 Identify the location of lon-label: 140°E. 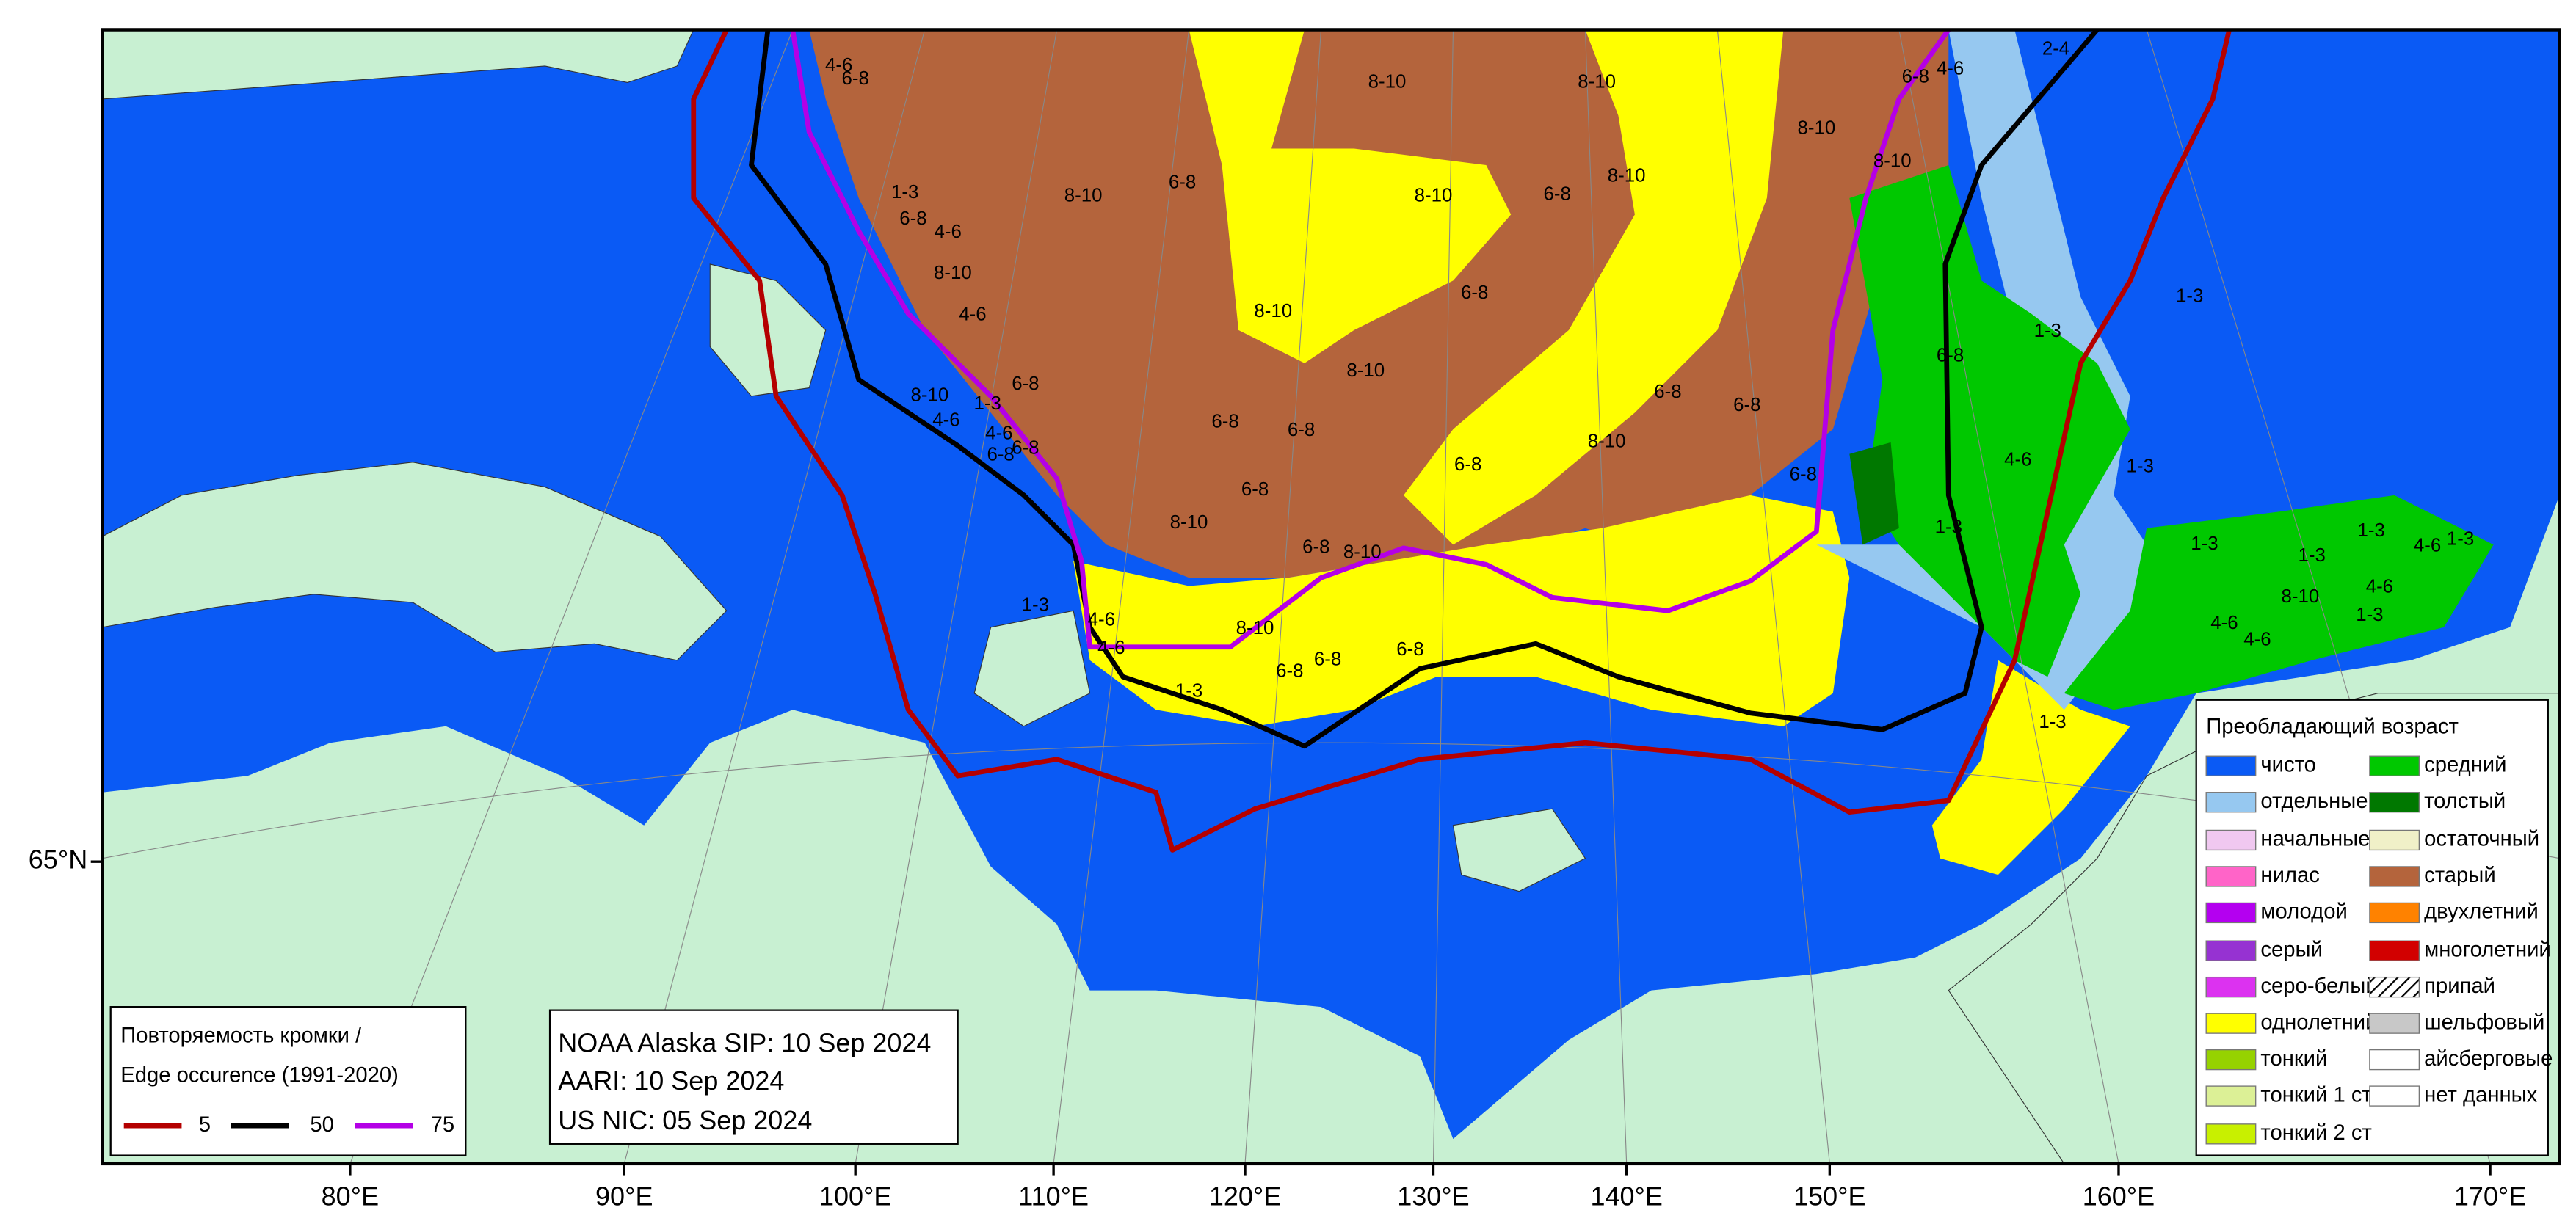
(1626, 1196).